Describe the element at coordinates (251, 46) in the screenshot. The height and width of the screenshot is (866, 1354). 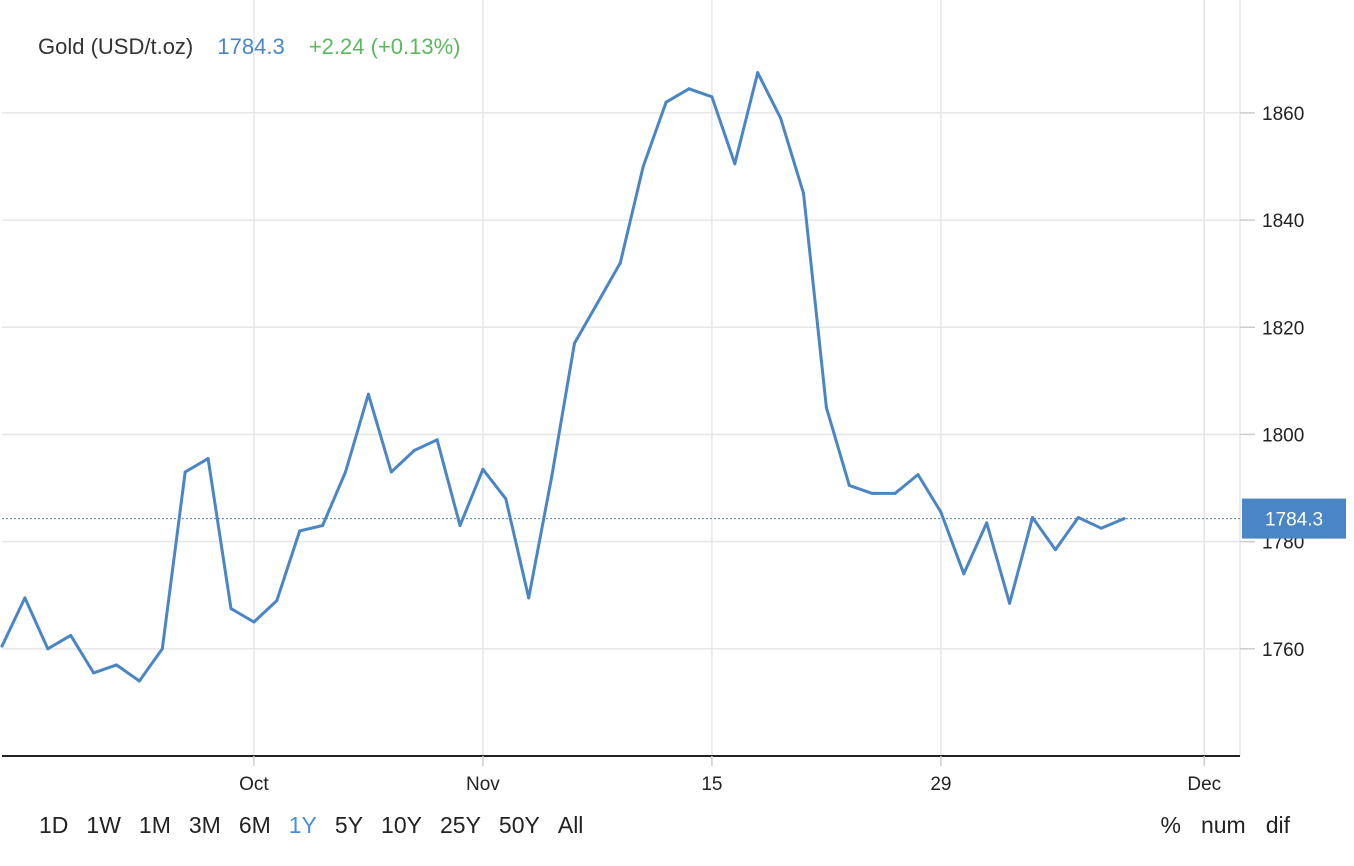
I see `current-price: 1784.3` at that location.